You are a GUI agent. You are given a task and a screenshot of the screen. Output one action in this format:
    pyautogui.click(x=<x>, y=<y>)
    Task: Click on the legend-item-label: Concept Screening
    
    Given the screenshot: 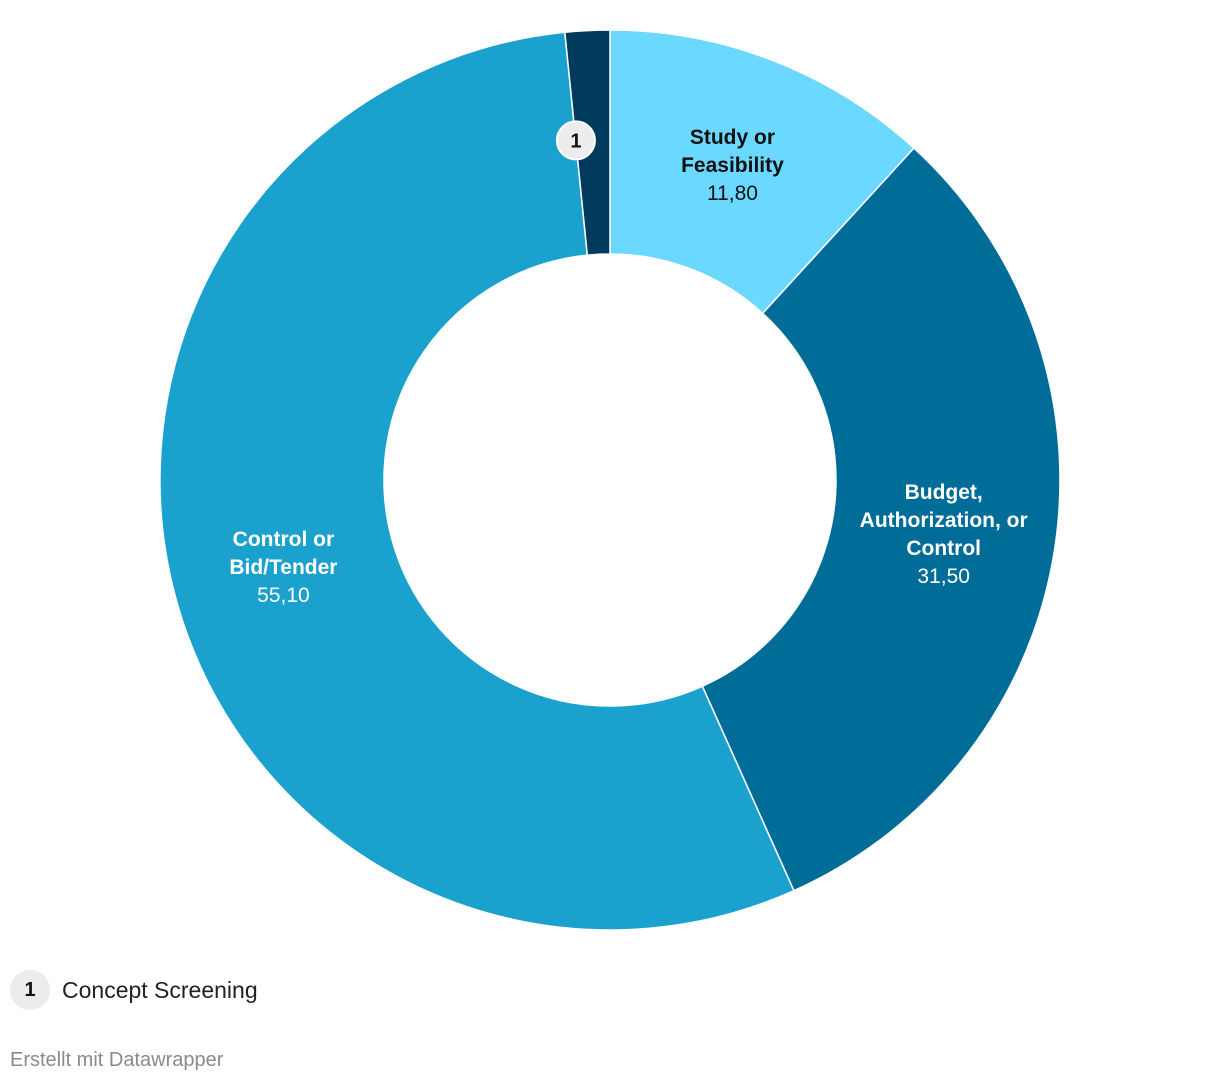 What is the action you would take?
    pyautogui.click(x=160, y=989)
    